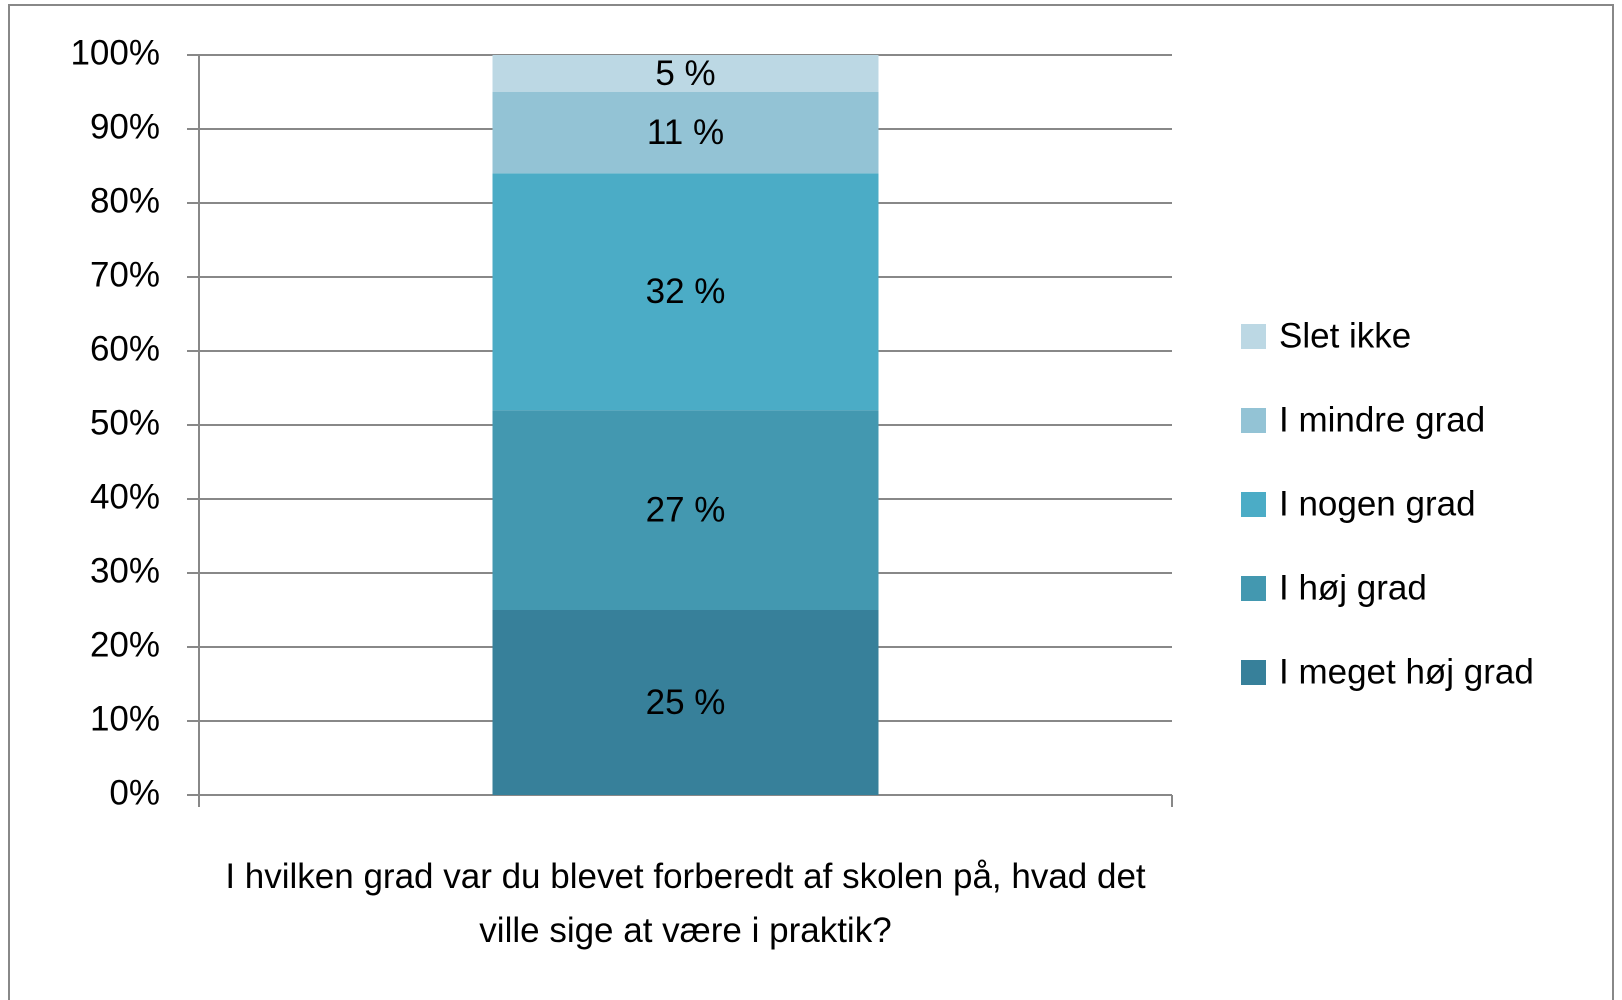 This screenshot has width=1622, height=1000. Describe the element at coordinates (115, 52) in the screenshot. I see `y-tick-label: 100%` at that location.